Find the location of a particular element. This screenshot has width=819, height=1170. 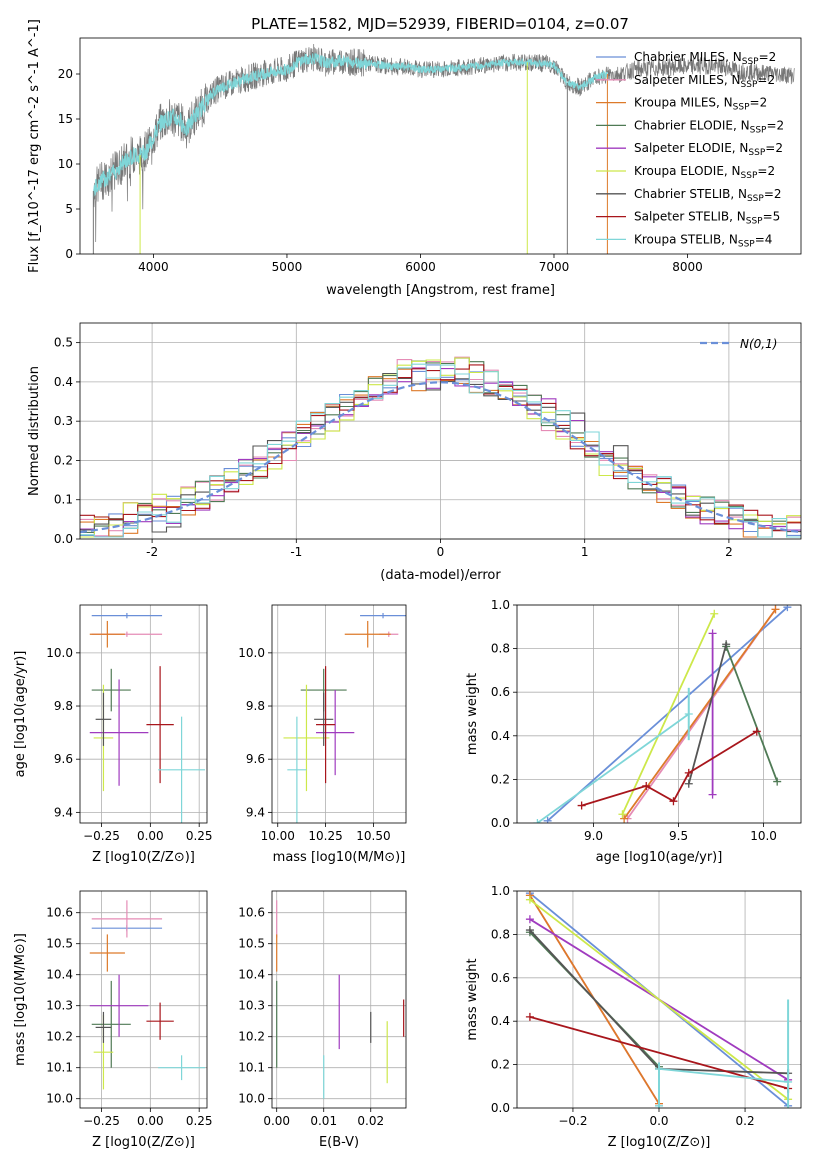

x-tick-label: 10.00 is located at coordinates (278, 836).